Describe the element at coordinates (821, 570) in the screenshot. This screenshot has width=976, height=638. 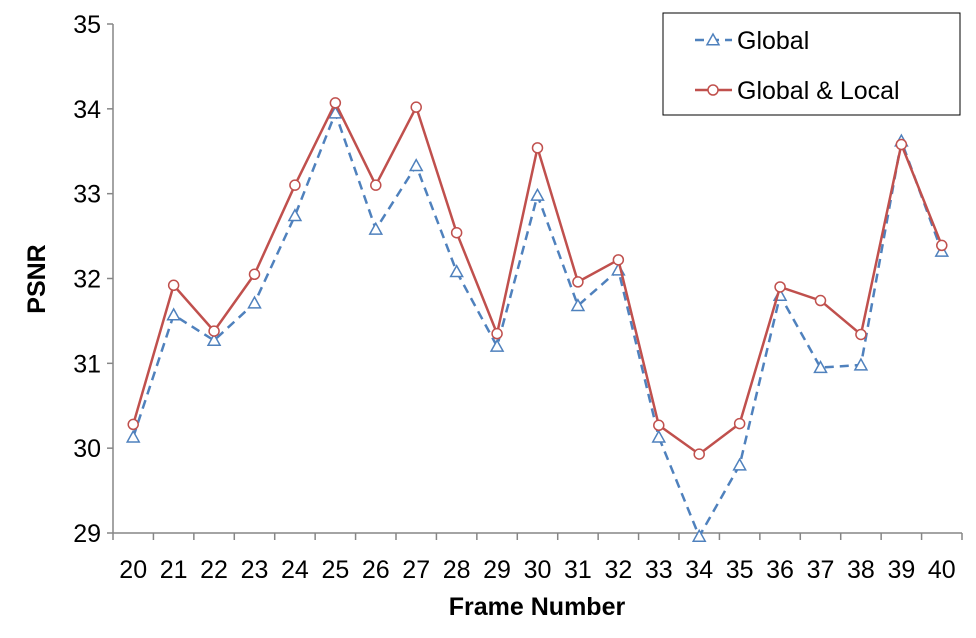
I see `x-tick-label: 37` at that location.